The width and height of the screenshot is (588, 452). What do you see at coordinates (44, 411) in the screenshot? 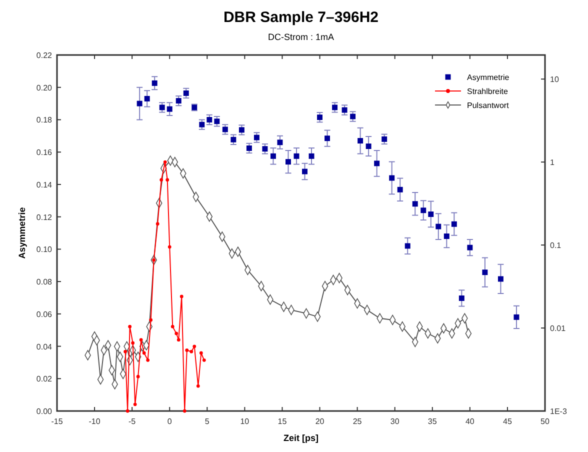
I see `y-tick-label: 0.00` at bounding box center [44, 411].